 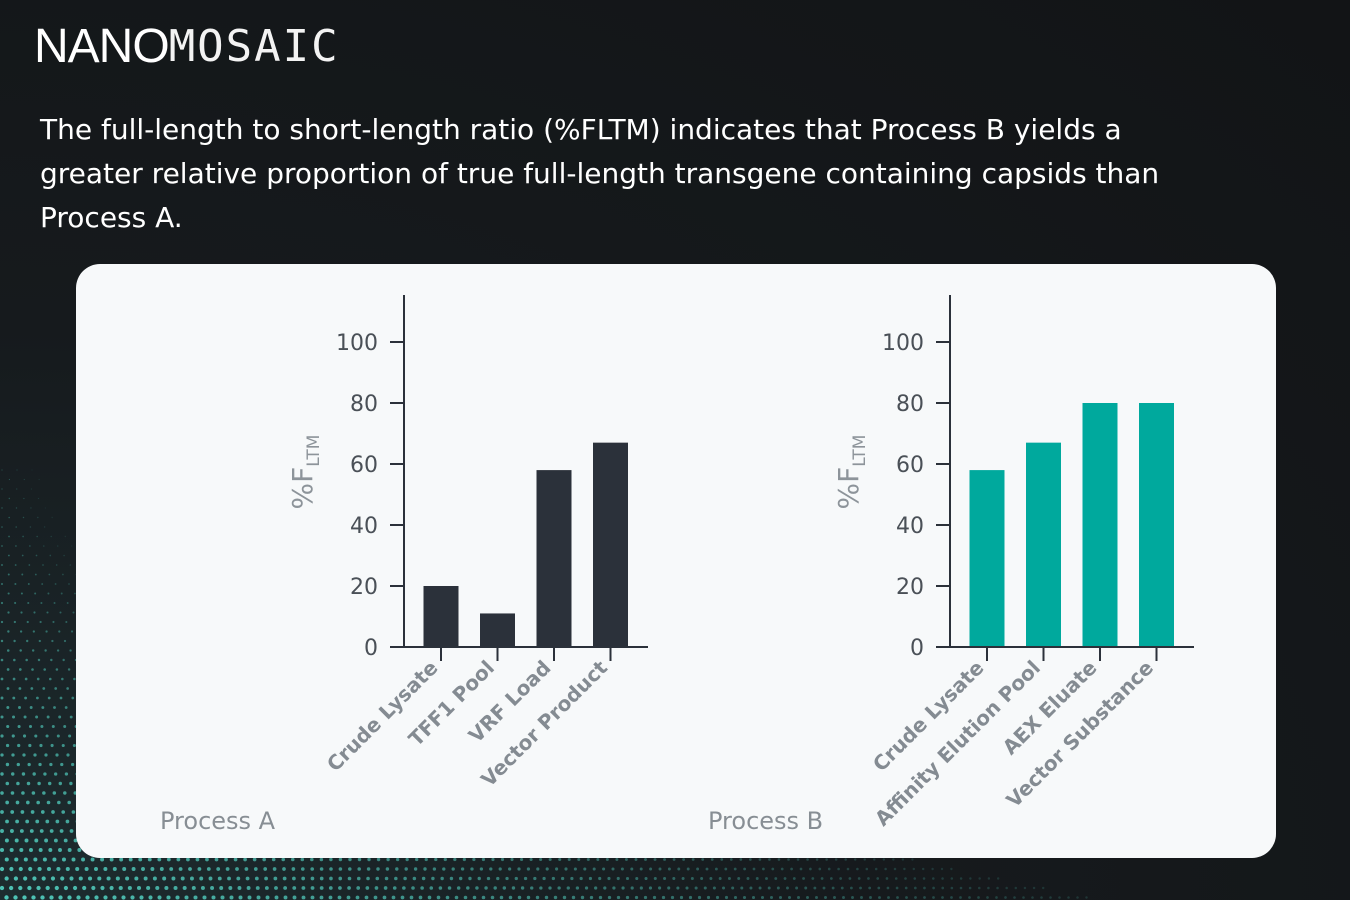 I want to click on logo-text-mosaic: MOSAIC, so click(x=254, y=46).